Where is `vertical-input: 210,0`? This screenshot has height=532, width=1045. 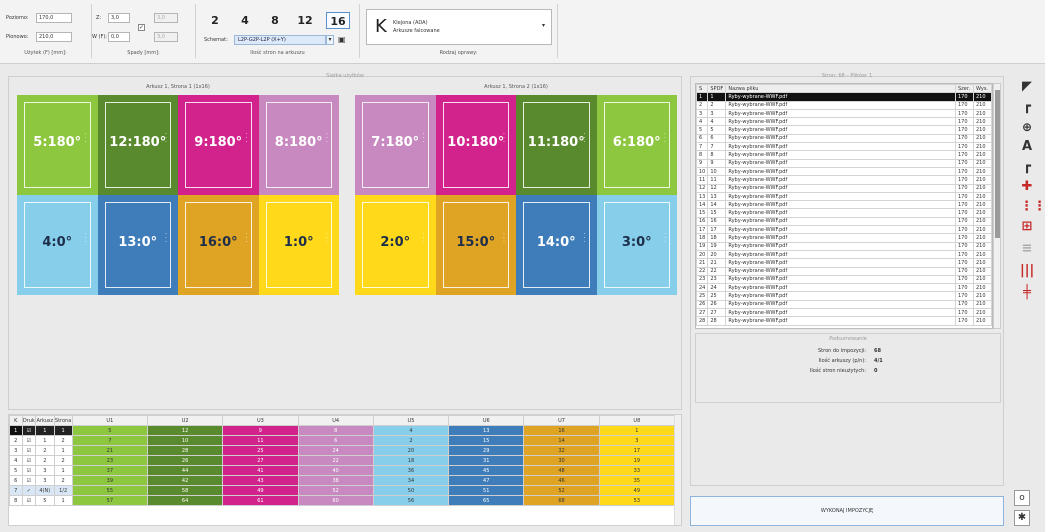
vertical-input: 210,0 is located at coordinates (54, 37).